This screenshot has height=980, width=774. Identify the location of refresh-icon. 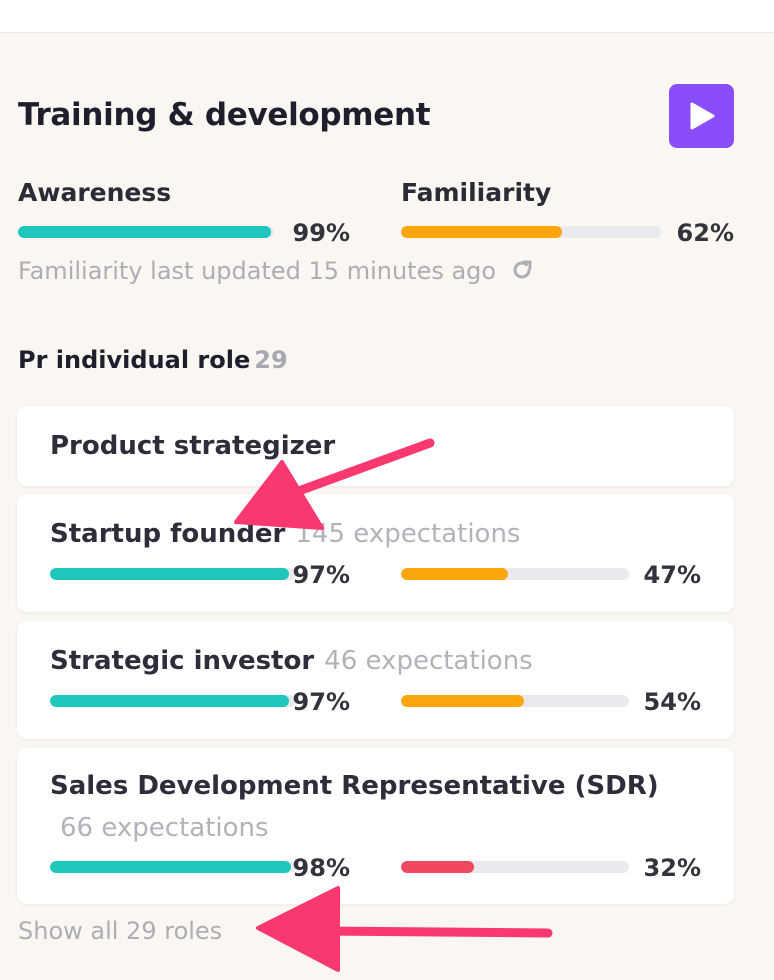
(522, 270).